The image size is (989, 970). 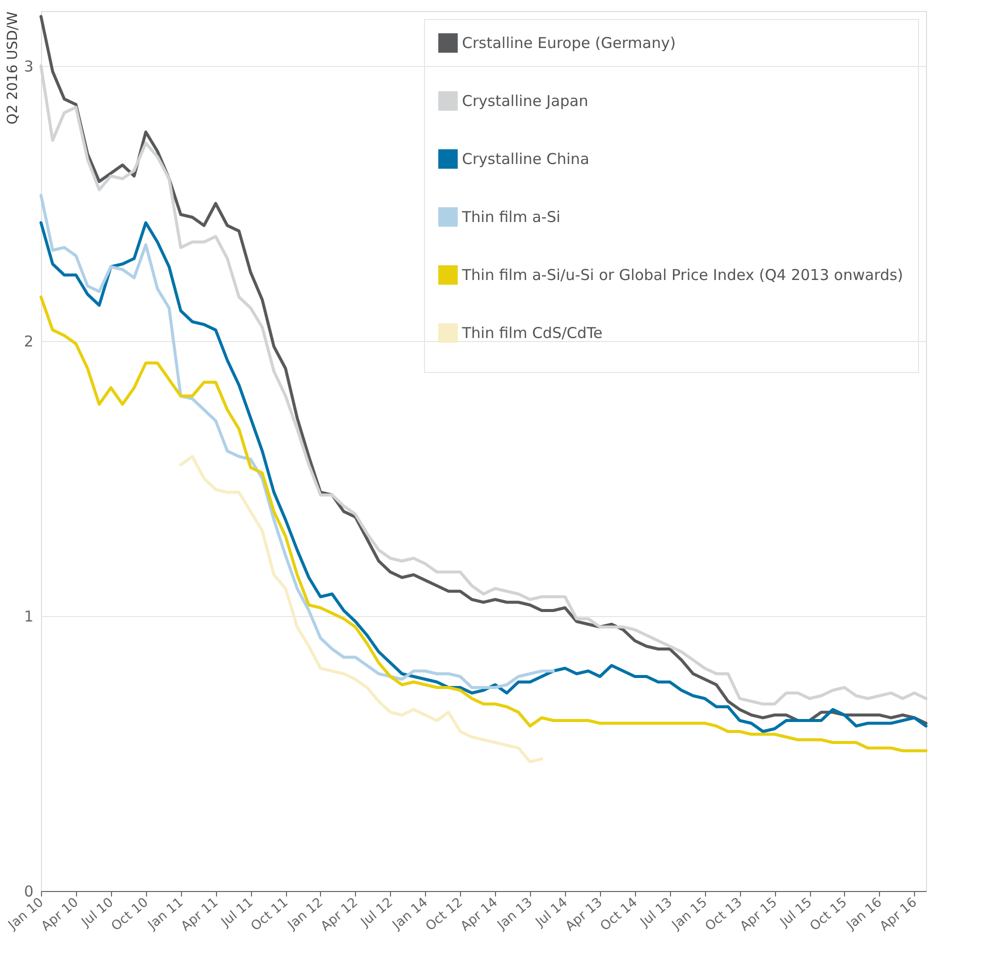 What do you see at coordinates (29, 341) in the screenshot?
I see `y-tick-label: 2` at bounding box center [29, 341].